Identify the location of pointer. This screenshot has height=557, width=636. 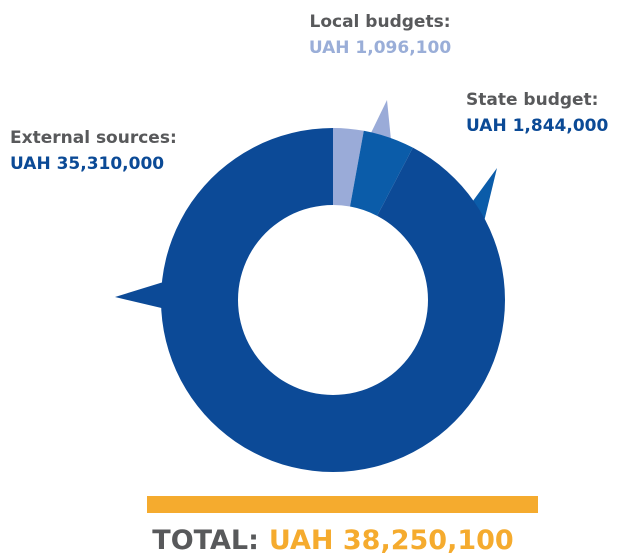
(142, 295).